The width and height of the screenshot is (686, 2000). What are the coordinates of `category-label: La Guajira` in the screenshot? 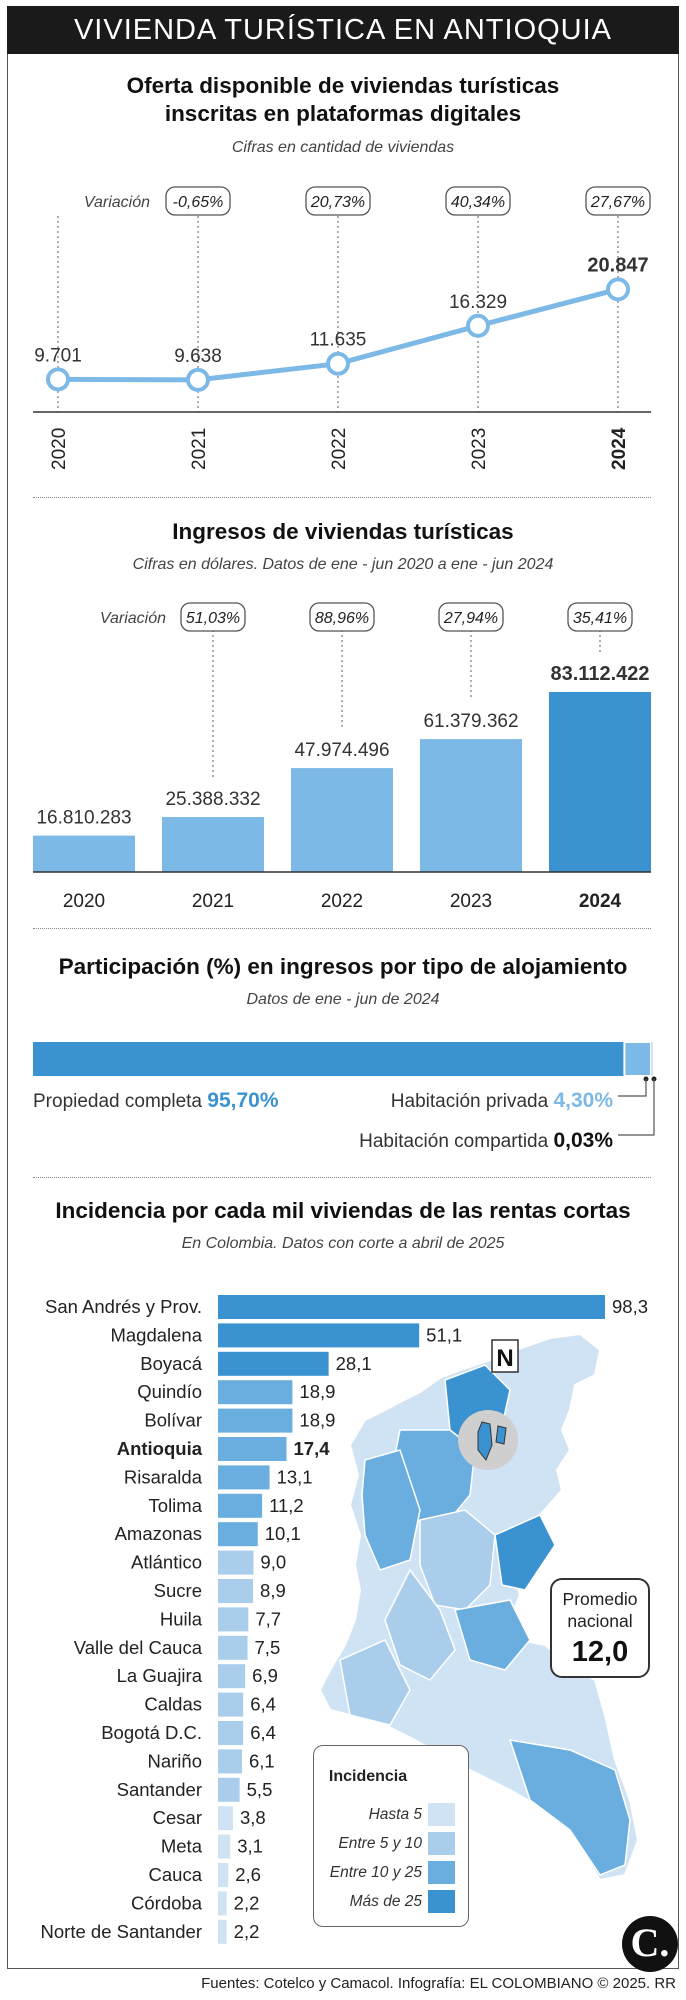 It's located at (160, 1675).